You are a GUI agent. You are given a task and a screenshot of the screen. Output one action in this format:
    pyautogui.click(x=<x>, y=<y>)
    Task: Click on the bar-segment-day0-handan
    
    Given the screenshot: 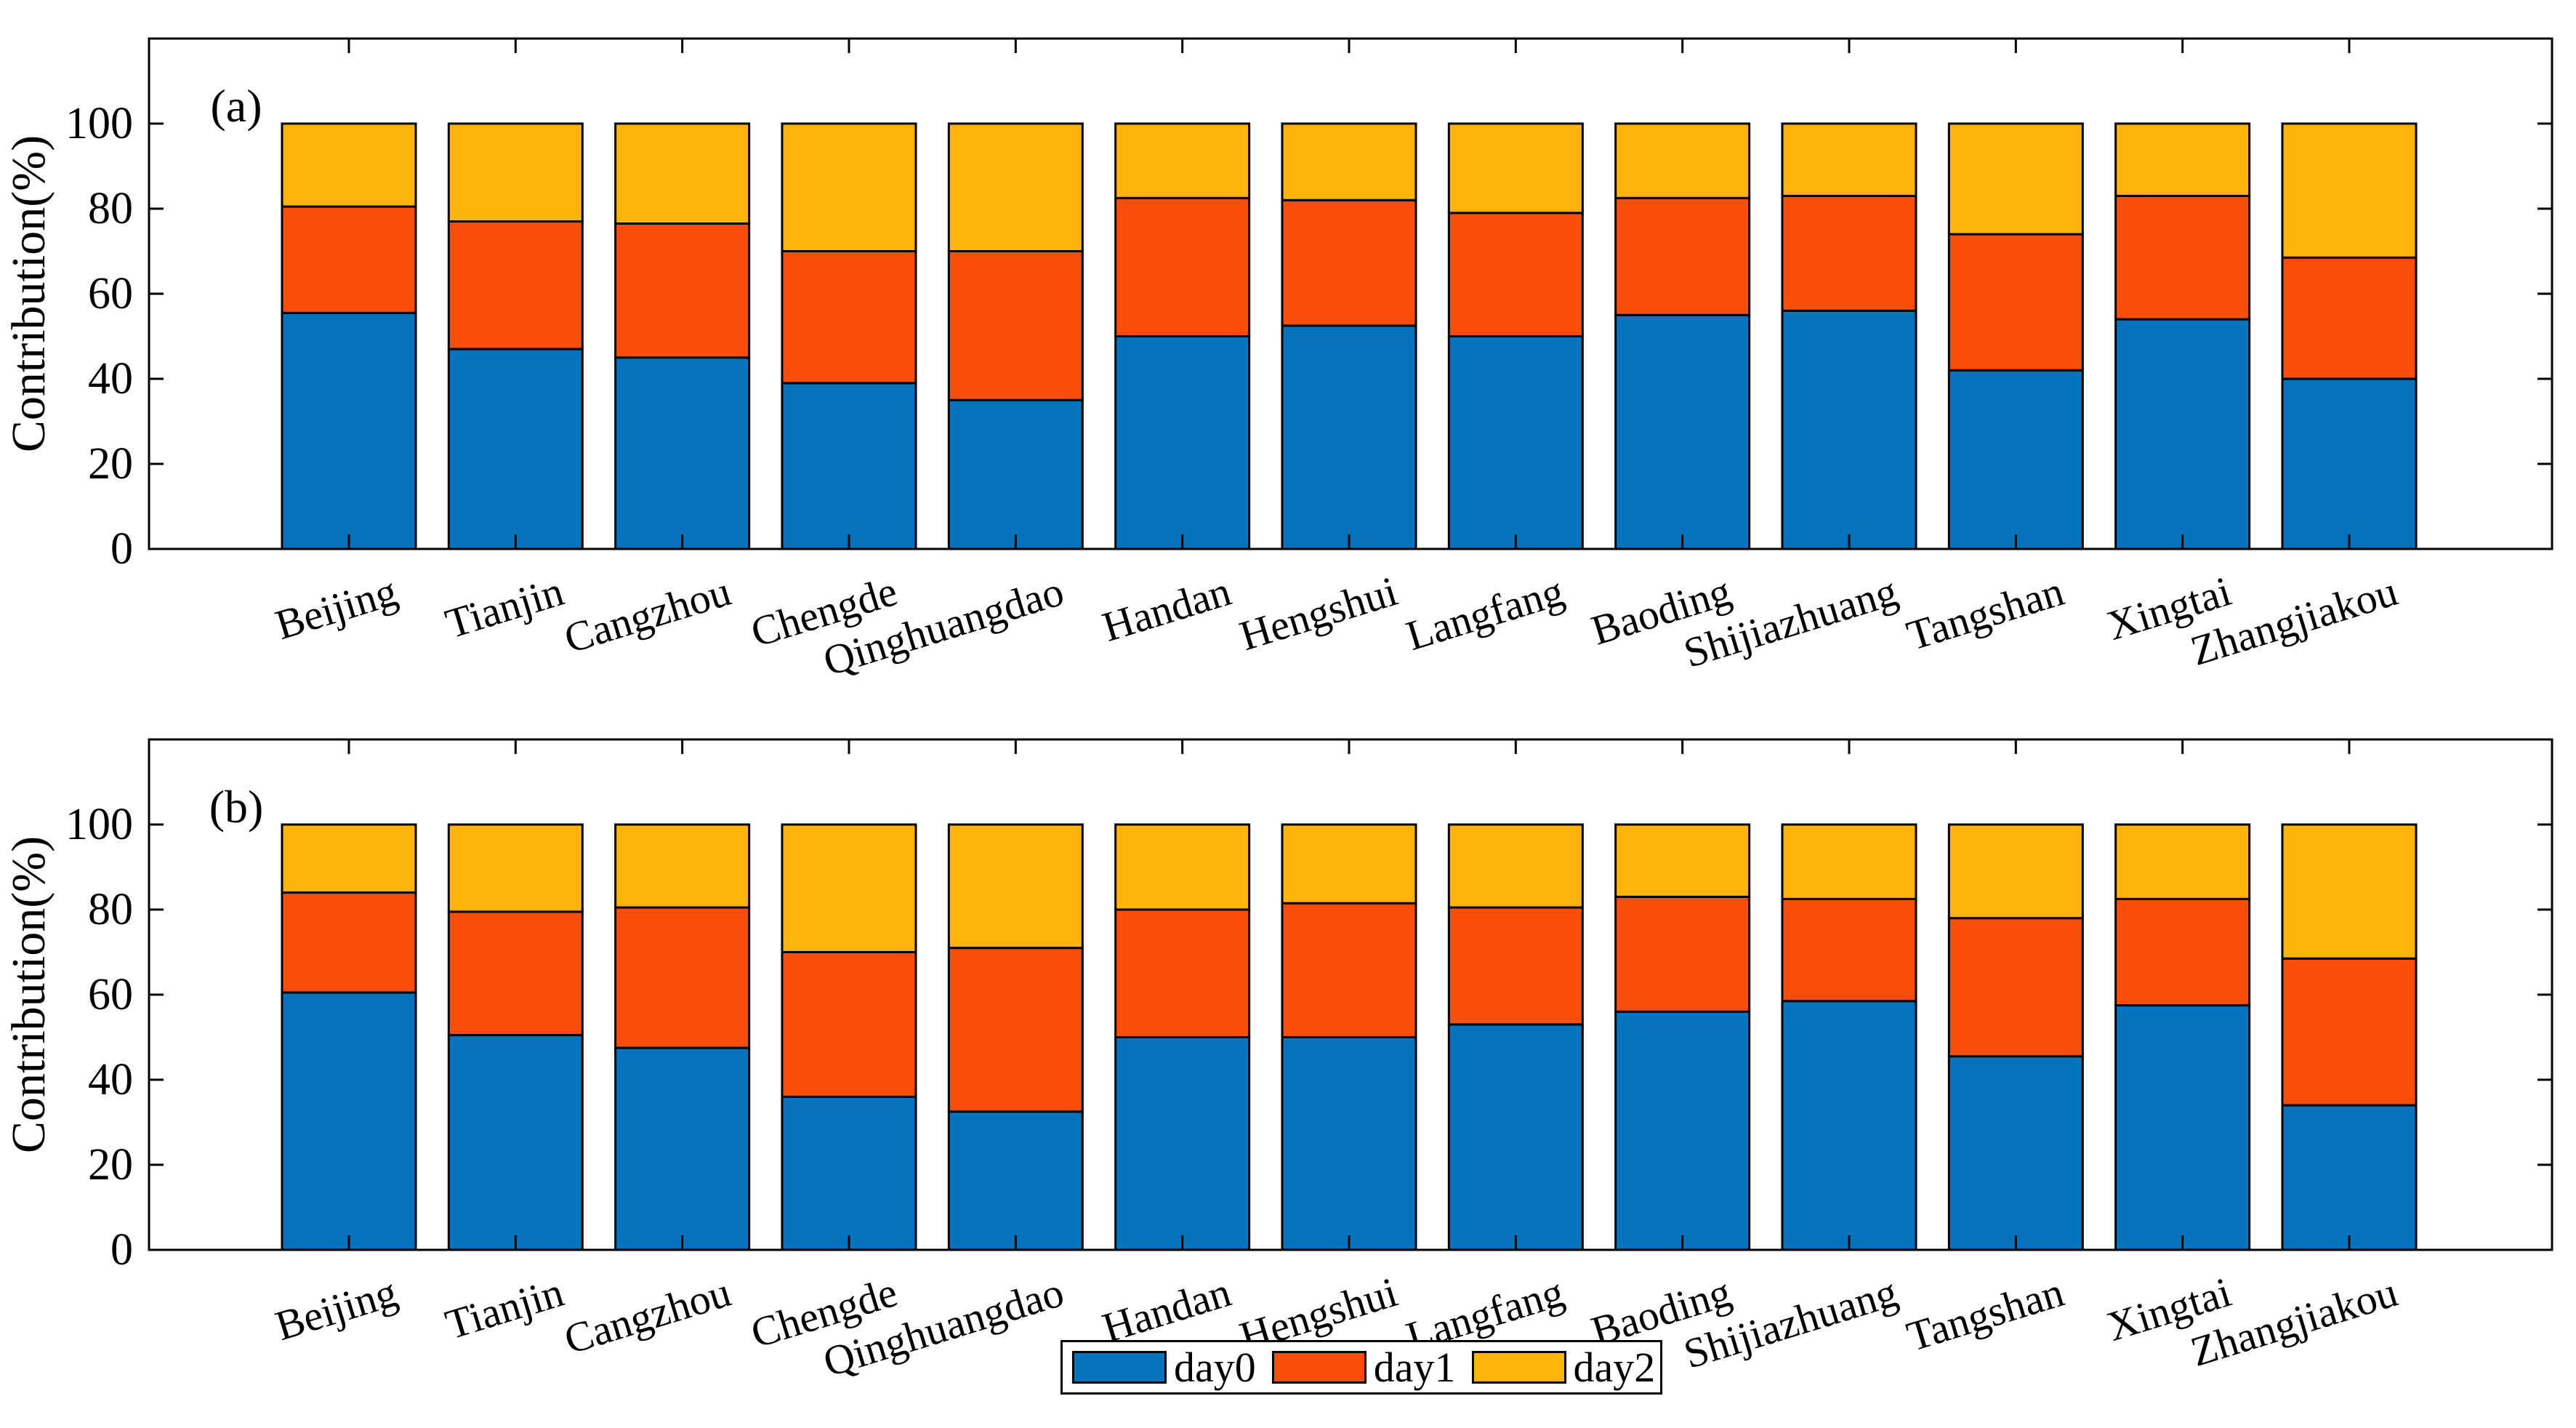 What is the action you would take?
    pyautogui.click(x=1182, y=1143)
    